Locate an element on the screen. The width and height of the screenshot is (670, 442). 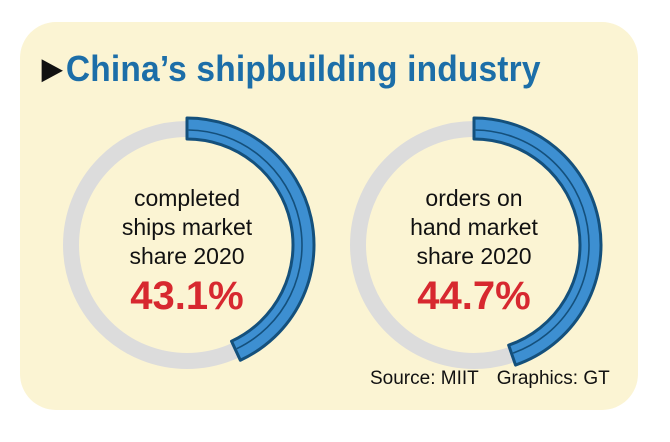
source-text: Source: MIIT is located at coordinates (424, 378).